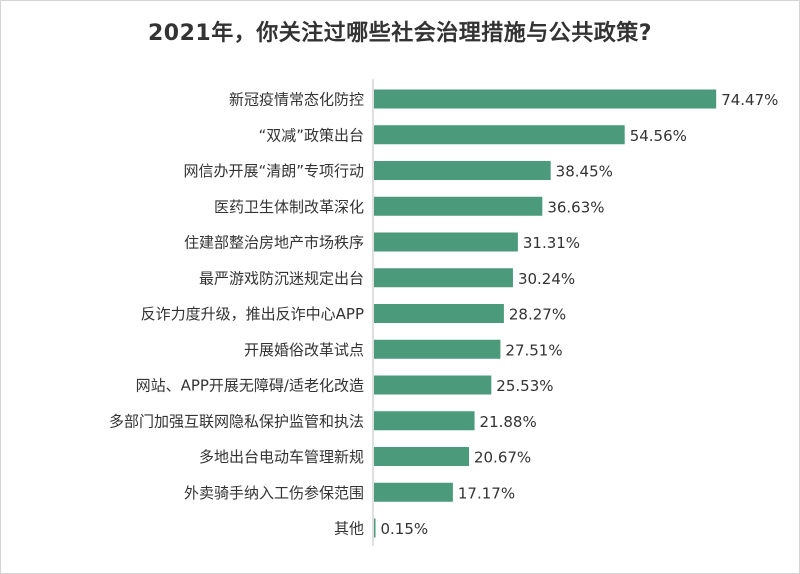 Image resolution: width=800 pixels, height=574 pixels. What do you see at coordinates (289, 207) in the screenshot?
I see `category-label: 医药卫生体制改革深化` at bounding box center [289, 207].